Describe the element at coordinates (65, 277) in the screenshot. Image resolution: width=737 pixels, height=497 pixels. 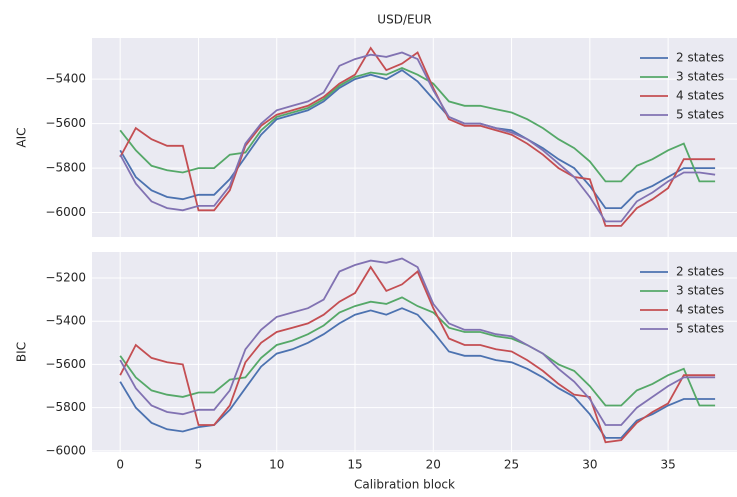
I see `y-tick-label: −5200` at that location.